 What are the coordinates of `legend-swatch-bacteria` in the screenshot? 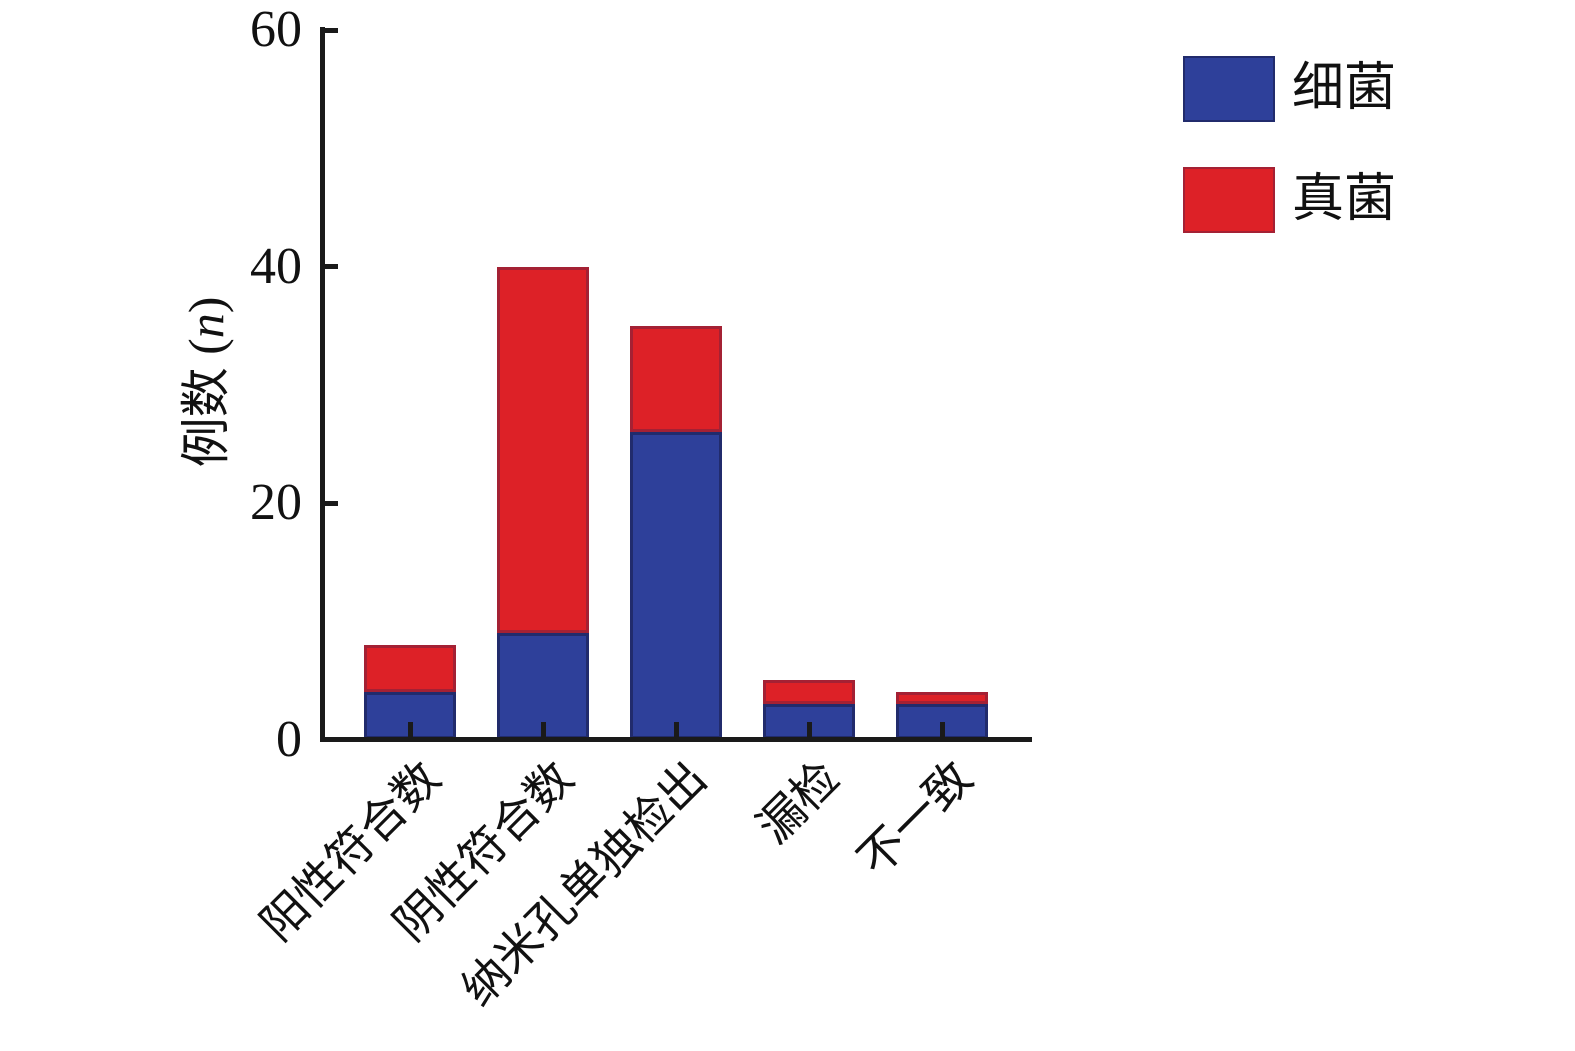 It's located at (1229, 89).